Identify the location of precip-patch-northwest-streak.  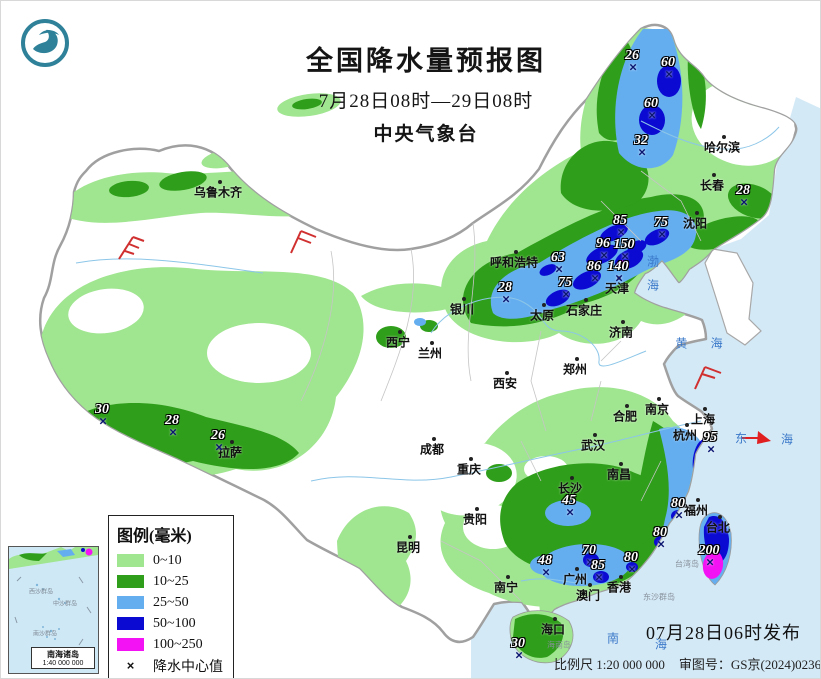
(309, 105).